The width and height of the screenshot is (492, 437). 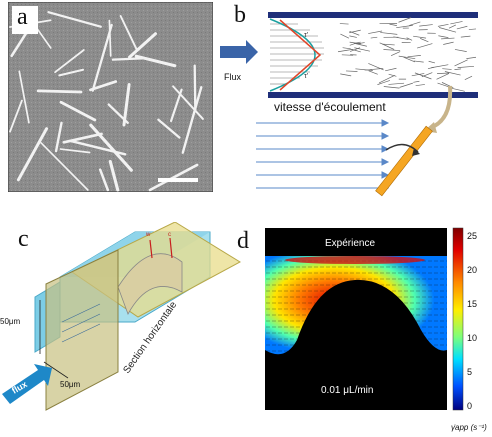 I want to click on panel-letter-d: d, so click(x=243, y=241).